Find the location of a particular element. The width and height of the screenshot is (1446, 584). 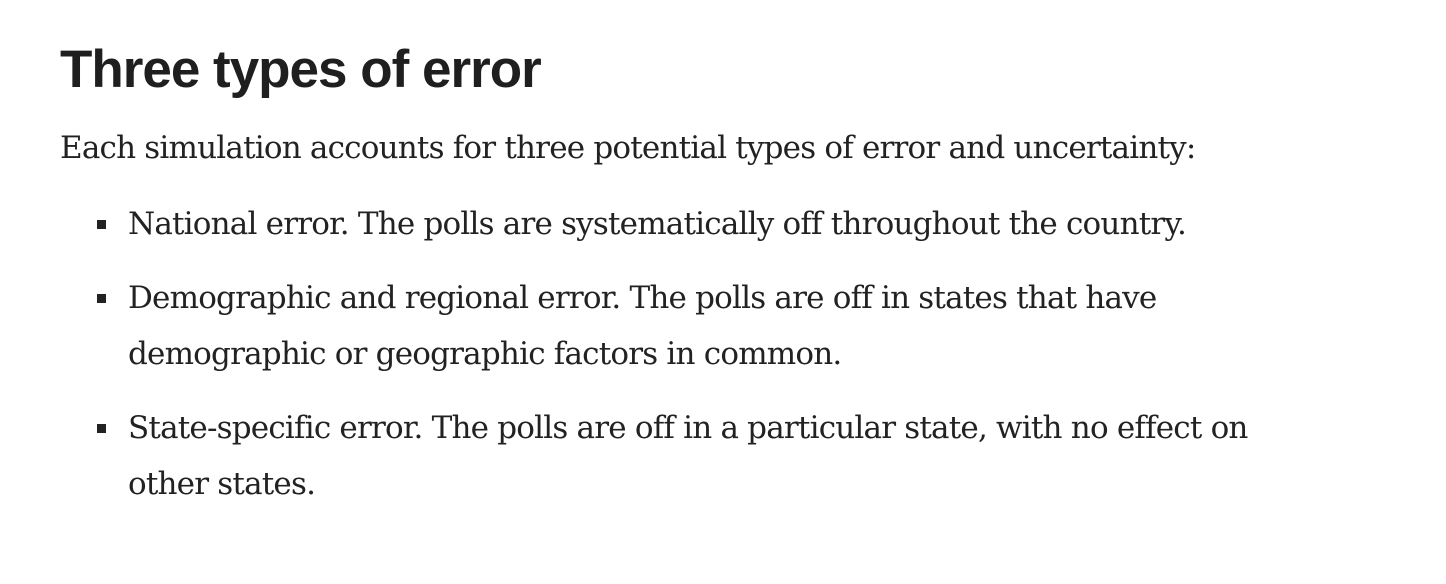

section-heading: Three types of error is located at coordinates (301, 69).